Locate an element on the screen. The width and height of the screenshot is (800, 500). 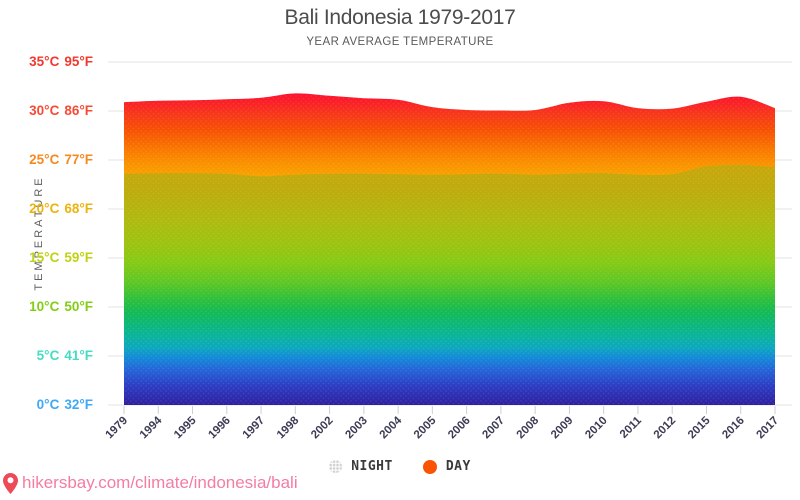
x-axis-year-label: 1996 is located at coordinates (219, 428).